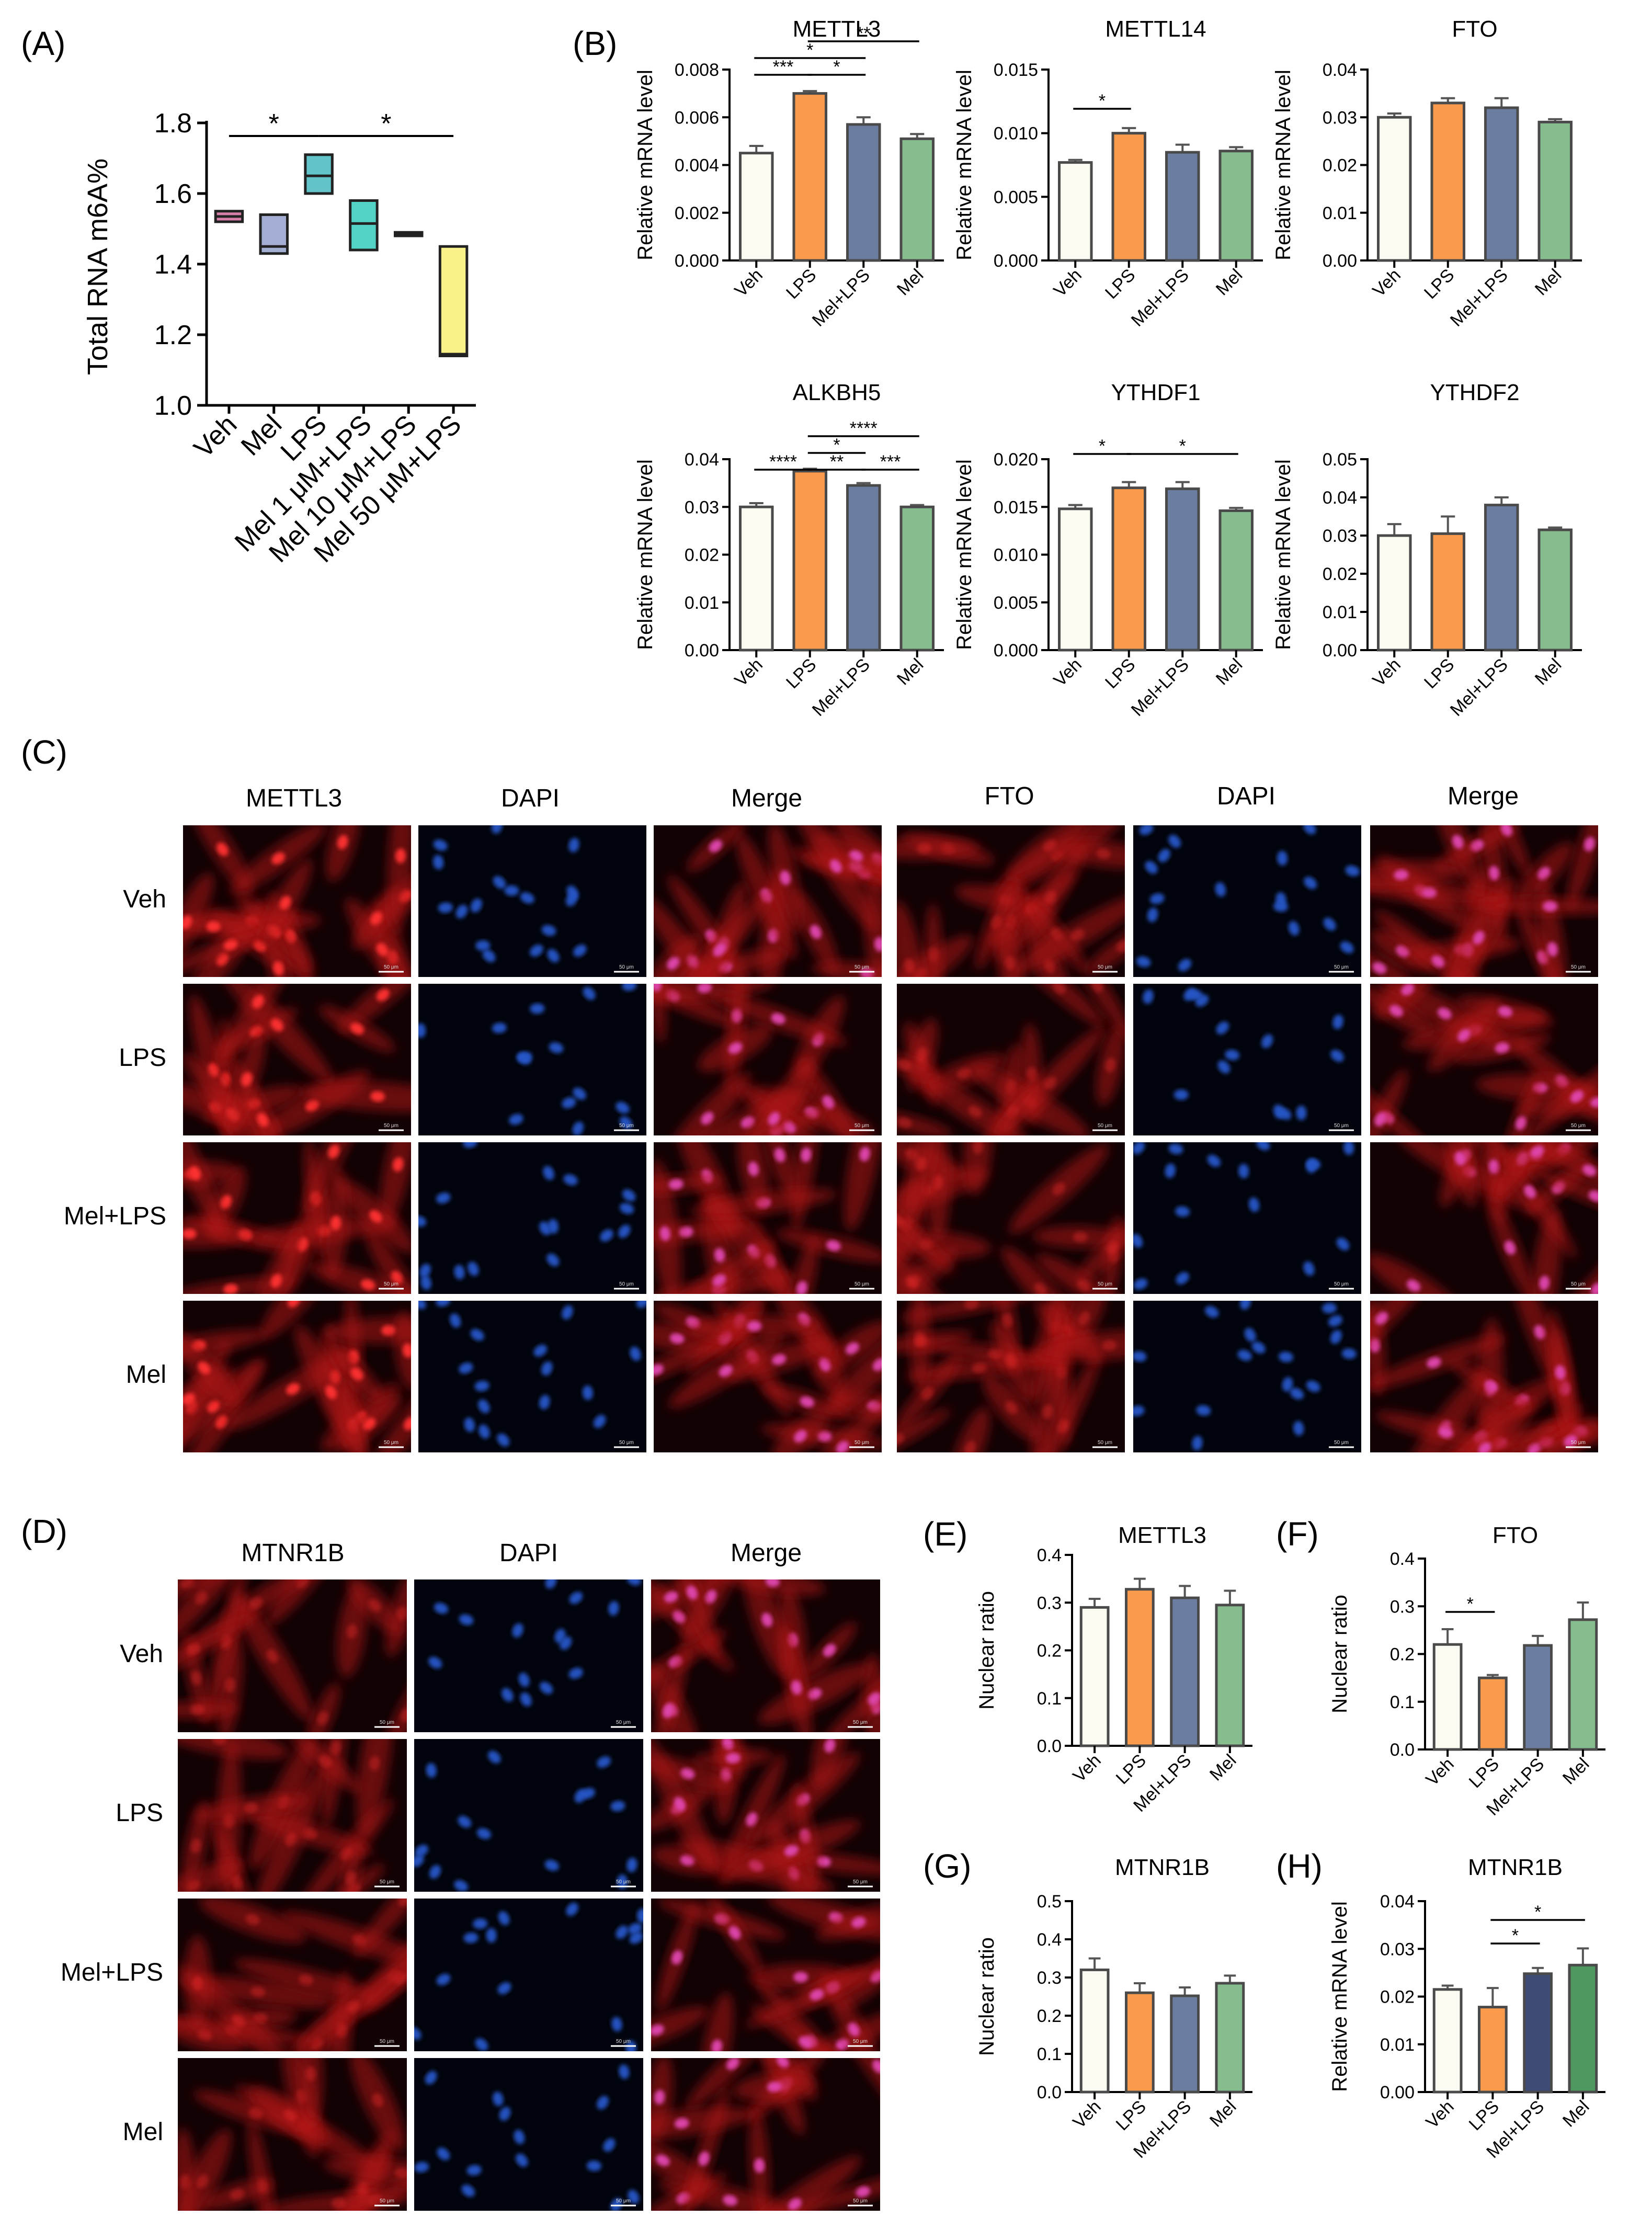 This screenshot has width=1652, height=2239. Describe the element at coordinates (1049, 1978) in the screenshot. I see `y-tick-label: 0.3` at that location.